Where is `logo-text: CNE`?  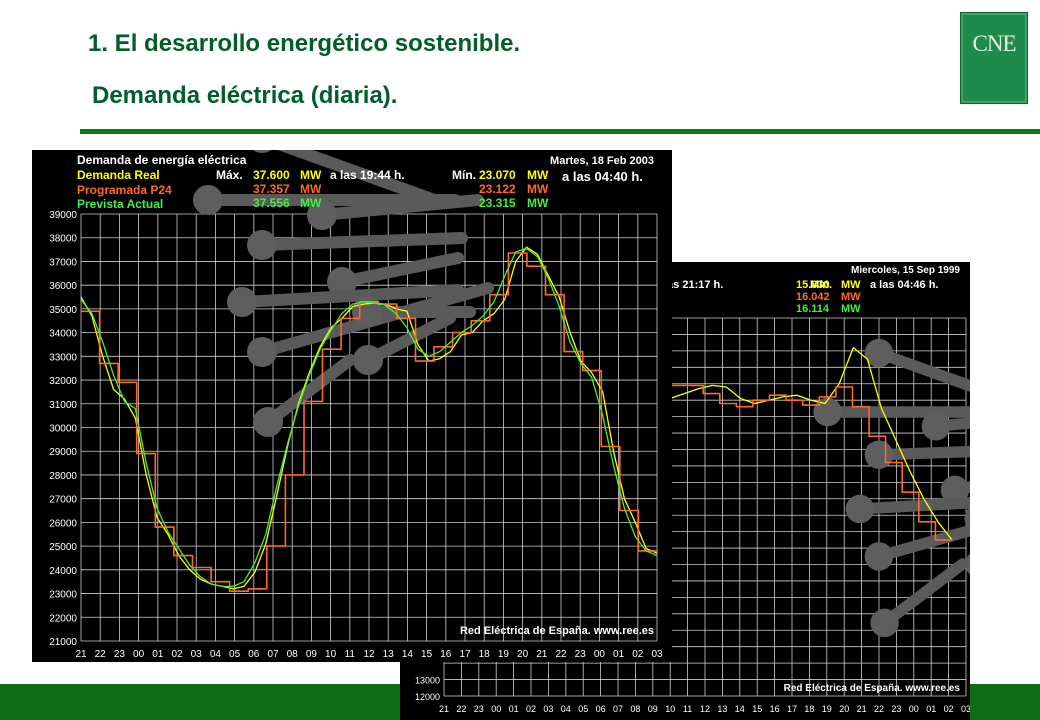 logo-text: CNE is located at coordinates (994, 43).